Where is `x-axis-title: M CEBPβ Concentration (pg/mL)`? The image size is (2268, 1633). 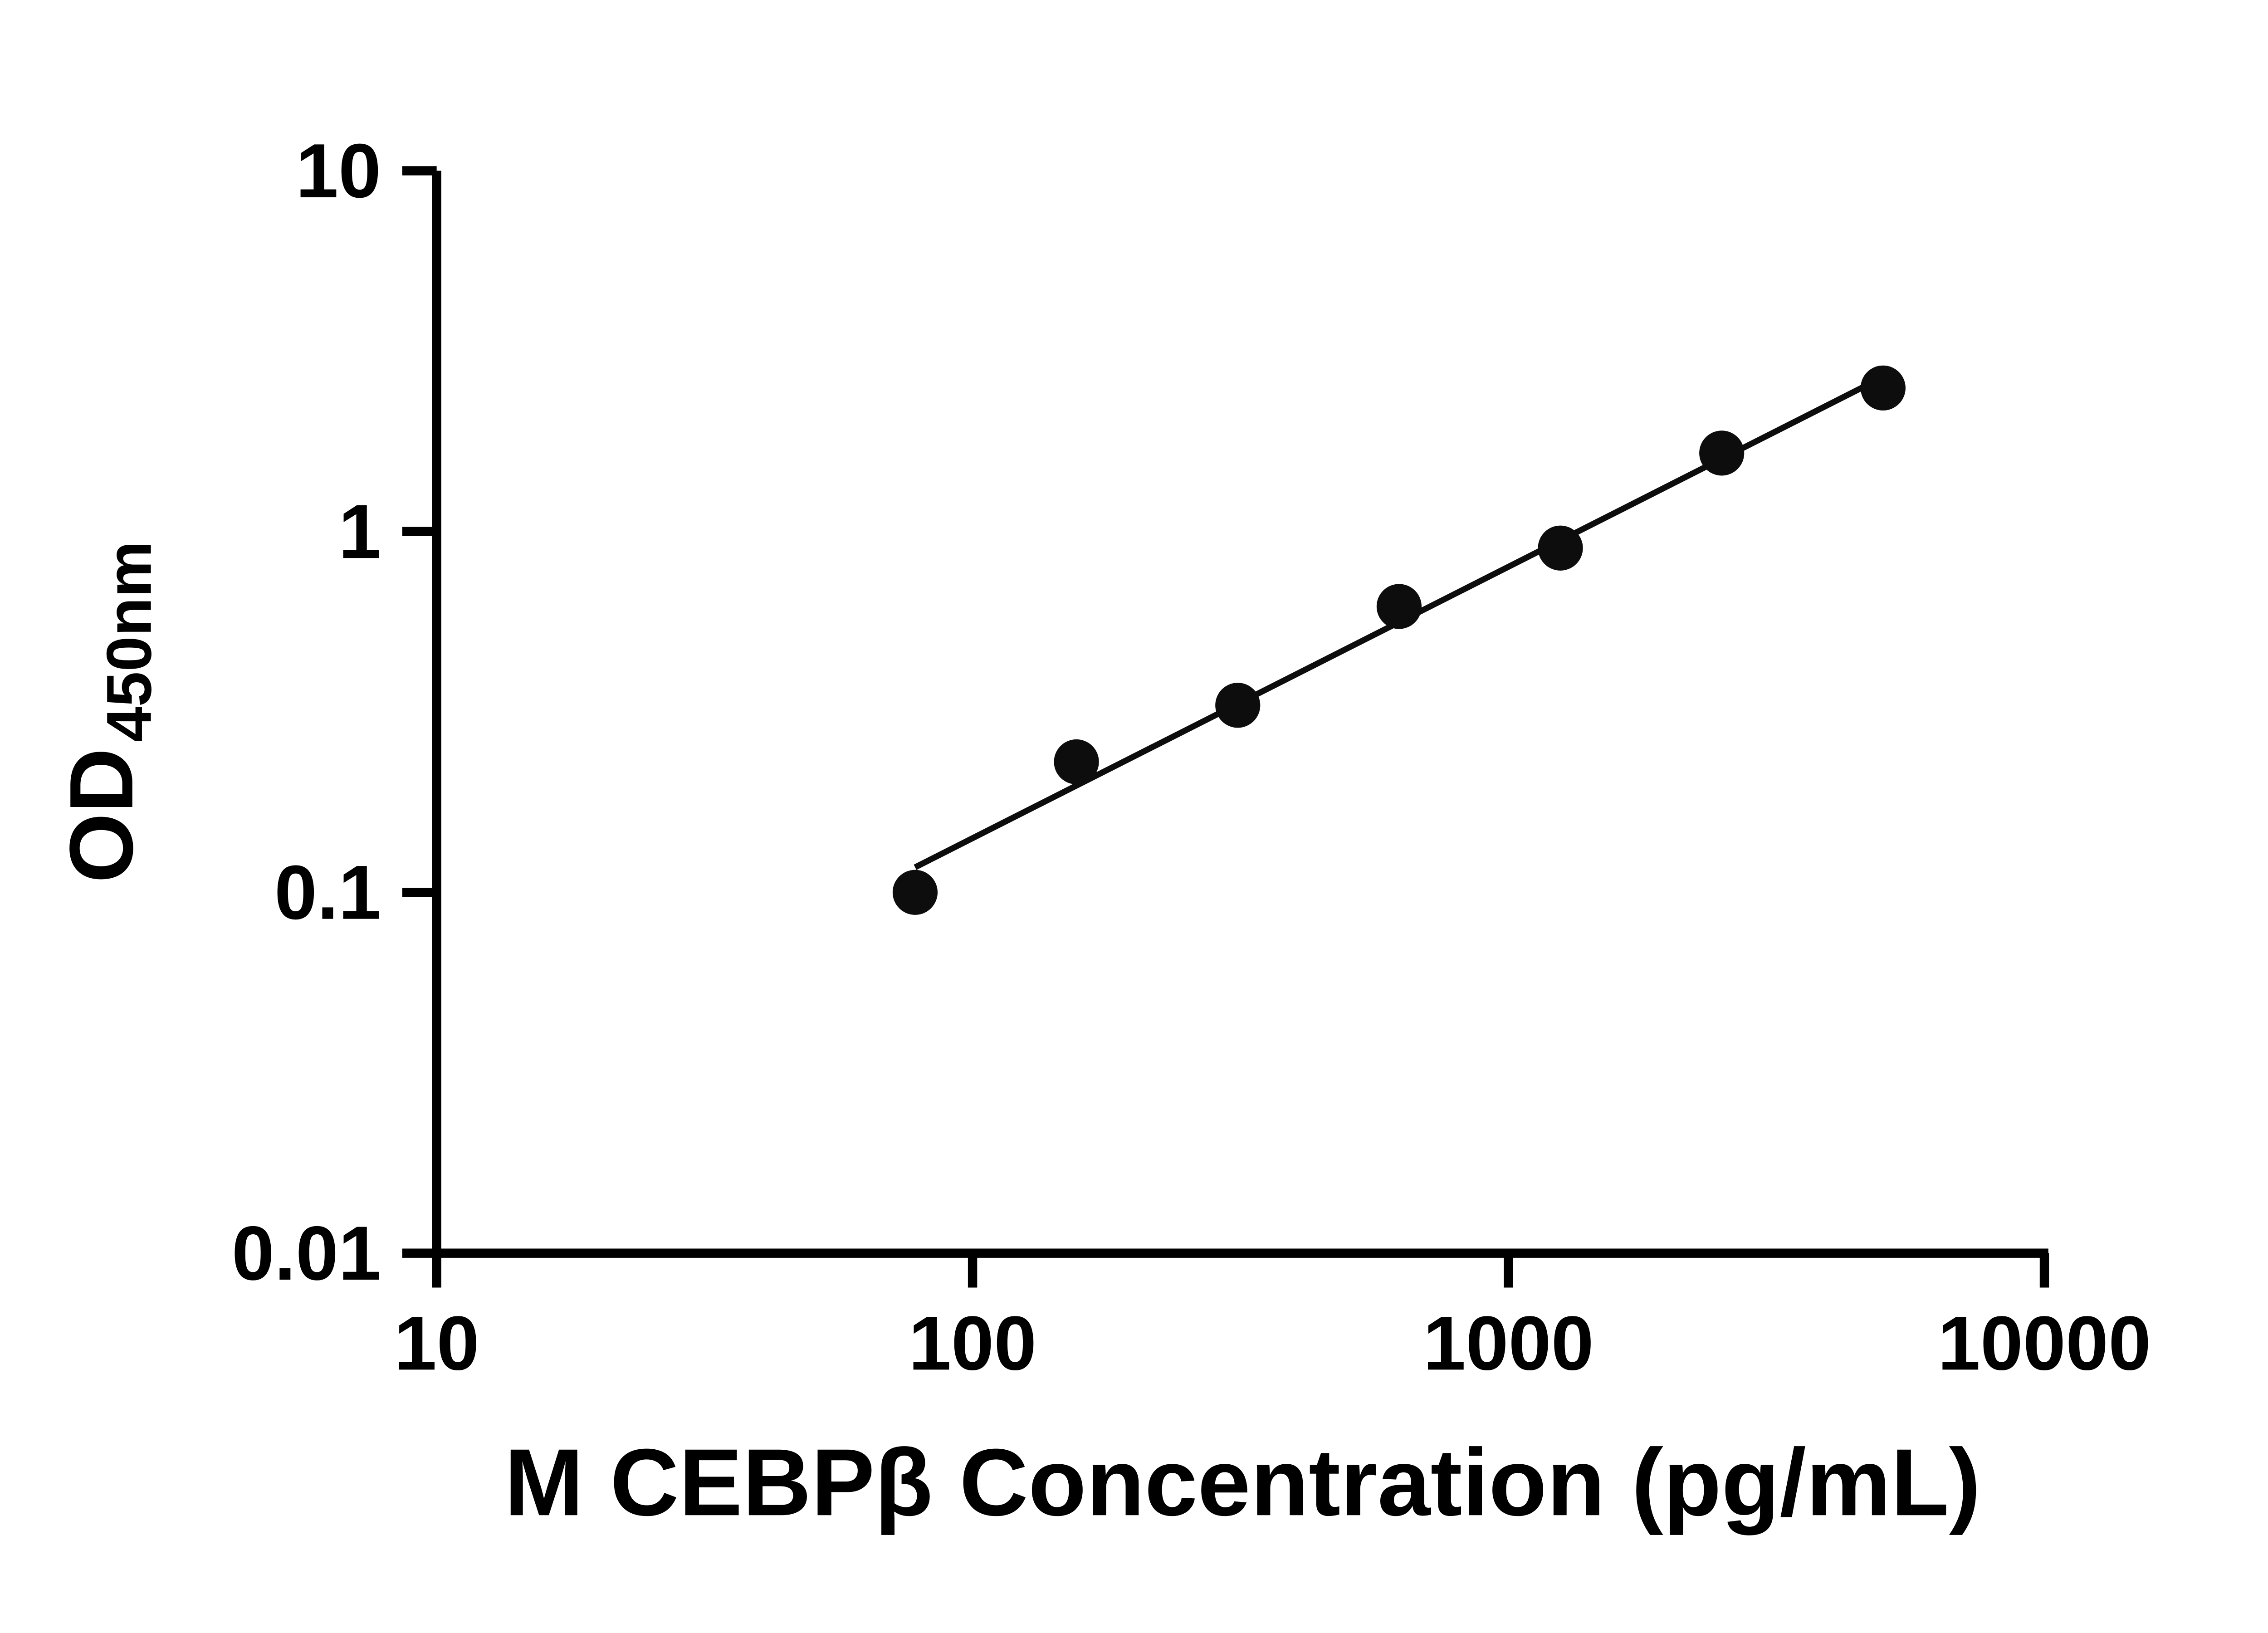
x-axis-title: M CEBPβ Concentration (pg/mL) is located at coordinates (1242, 1482).